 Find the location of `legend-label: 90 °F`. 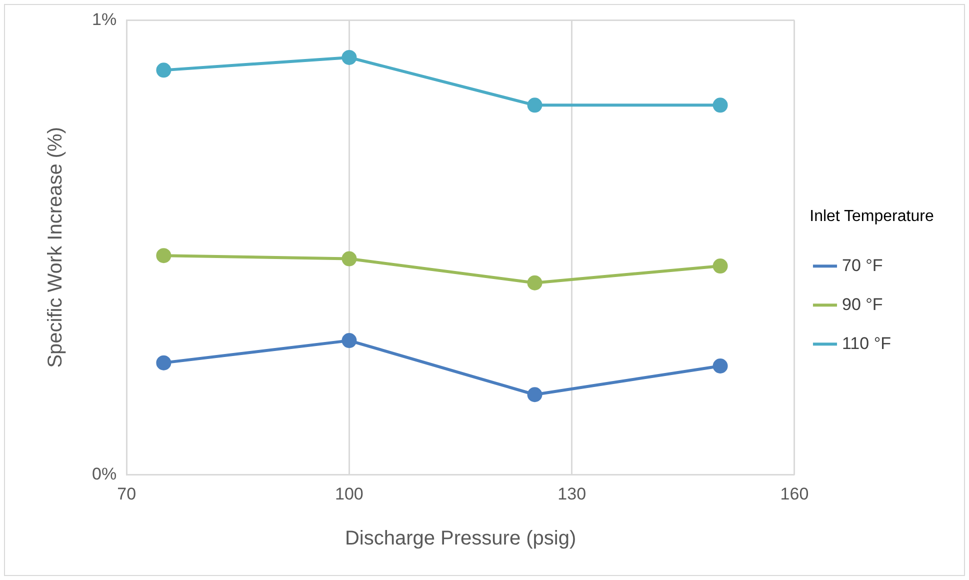

legend-label: 90 °F is located at coordinates (862, 304).